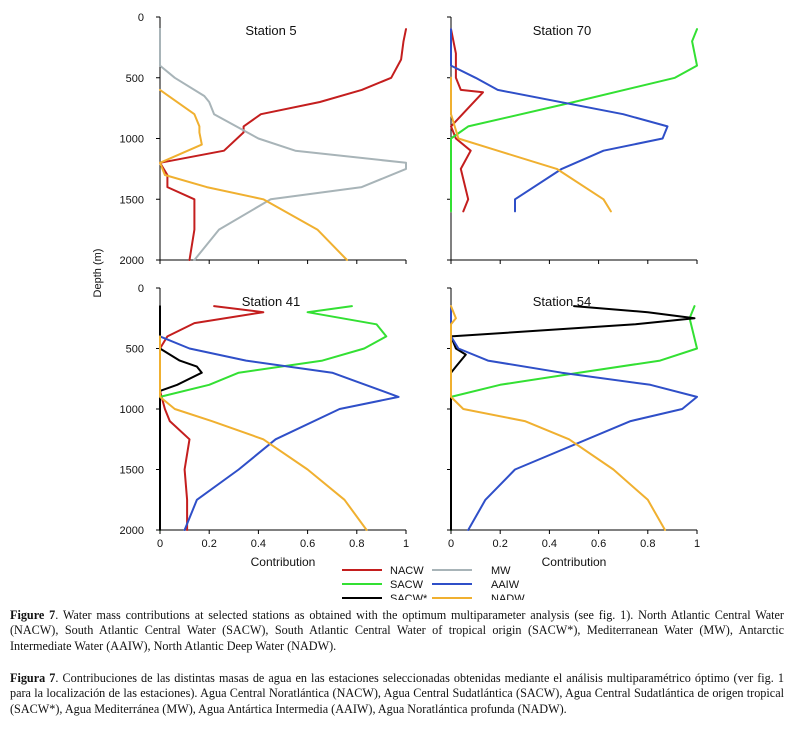 The width and height of the screenshot is (794, 749). Describe the element at coordinates (98, 273) in the screenshot. I see `y-axis-label: Depth (m)` at that location.